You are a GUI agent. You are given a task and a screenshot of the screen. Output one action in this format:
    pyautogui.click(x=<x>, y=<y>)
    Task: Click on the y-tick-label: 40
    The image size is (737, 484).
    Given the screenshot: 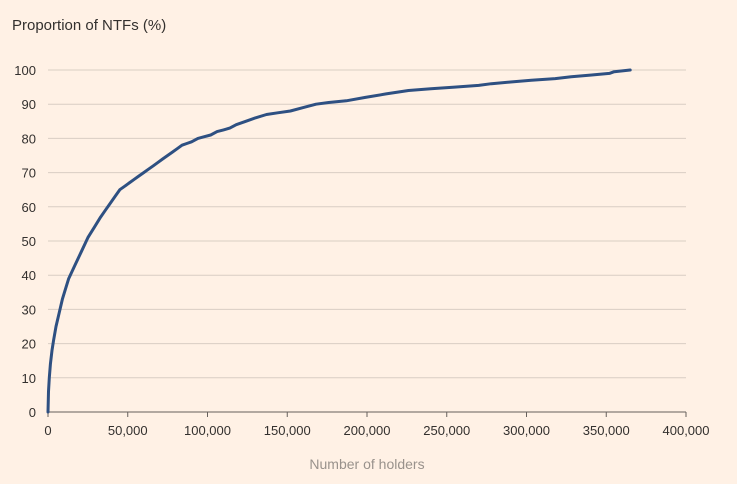 What is the action you would take?
    pyautogui.click(x=29, y=275)
    